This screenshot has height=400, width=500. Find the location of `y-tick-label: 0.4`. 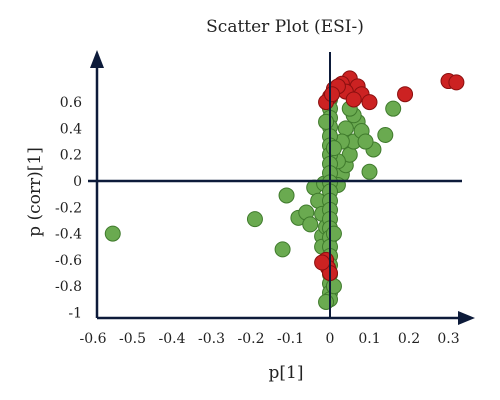

y-tick-label: 0.4 is located at coordinates (71, 129).